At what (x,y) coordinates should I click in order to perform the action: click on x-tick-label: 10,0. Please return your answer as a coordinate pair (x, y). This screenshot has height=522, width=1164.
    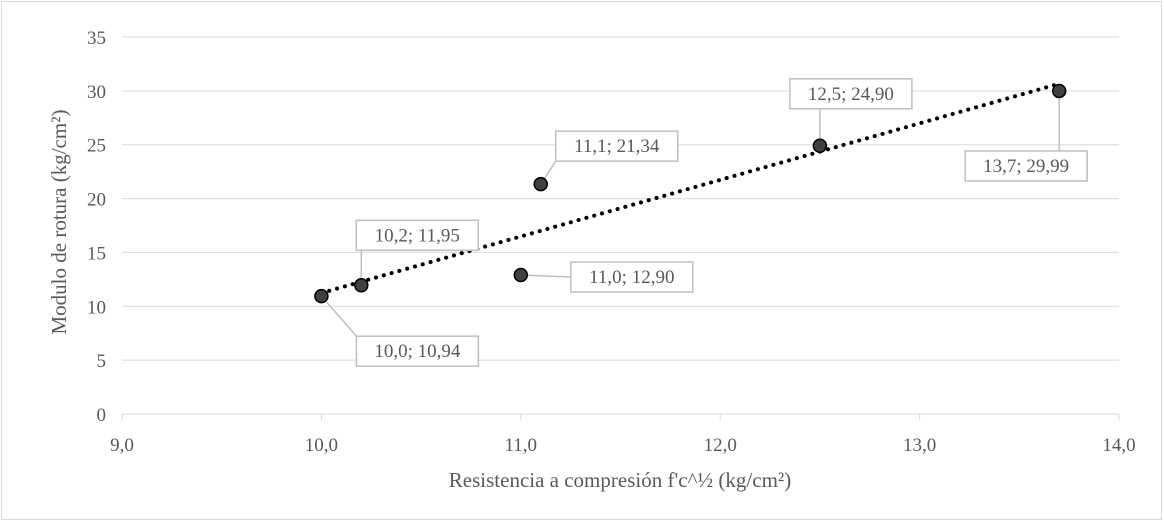
    Looking at the image, I should click on (321, 445).